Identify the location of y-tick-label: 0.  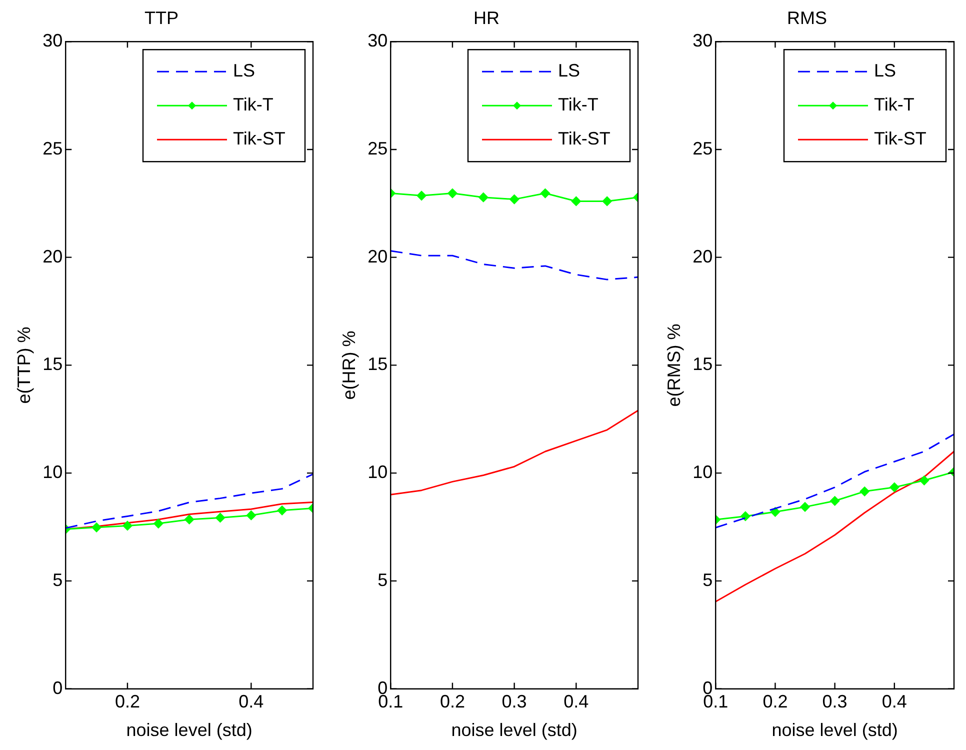
(57, 688).